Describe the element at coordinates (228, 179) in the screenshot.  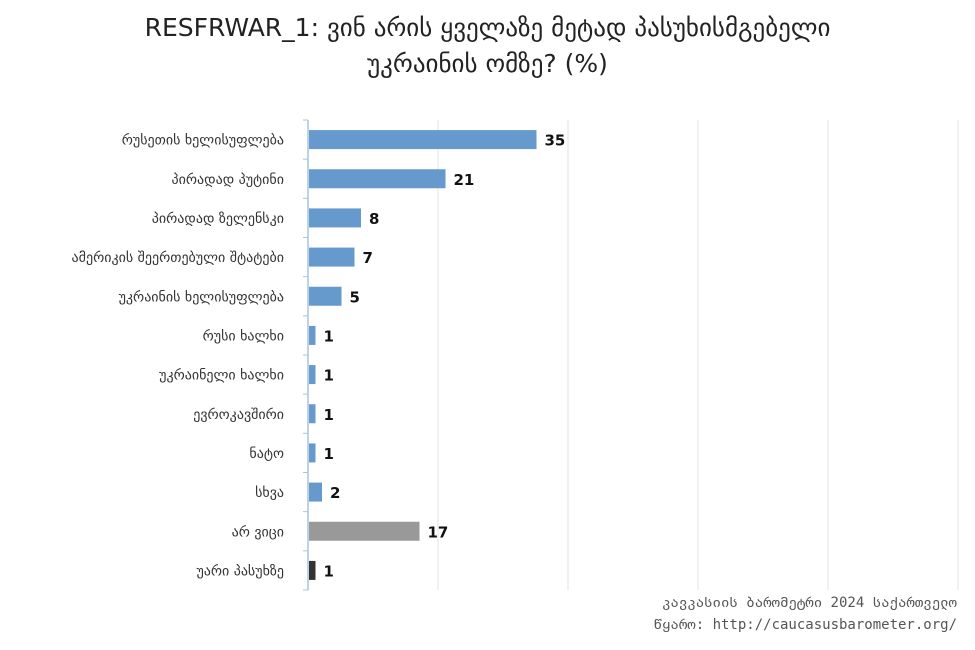
I see `category-label: პირადად პუტინი` at that location.